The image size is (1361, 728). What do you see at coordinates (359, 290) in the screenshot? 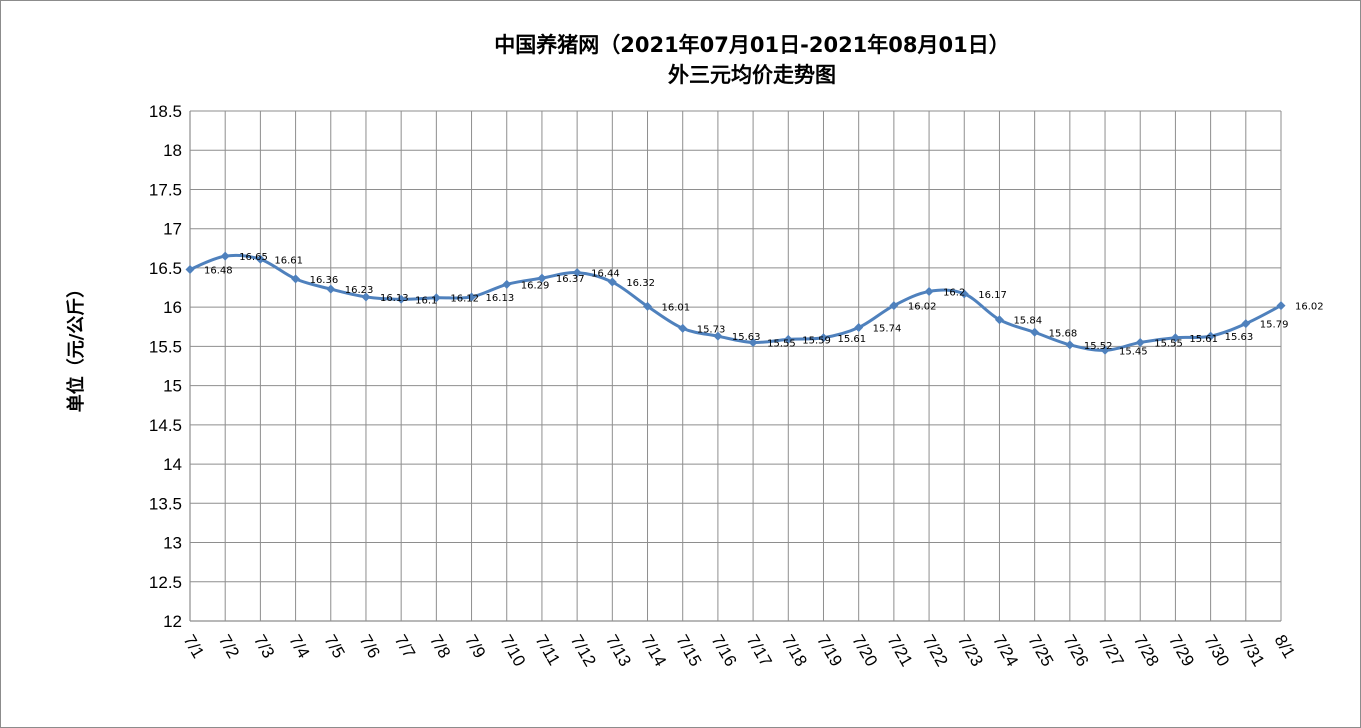
I see `data-label: 16.23` at bounding box center [359, 290].